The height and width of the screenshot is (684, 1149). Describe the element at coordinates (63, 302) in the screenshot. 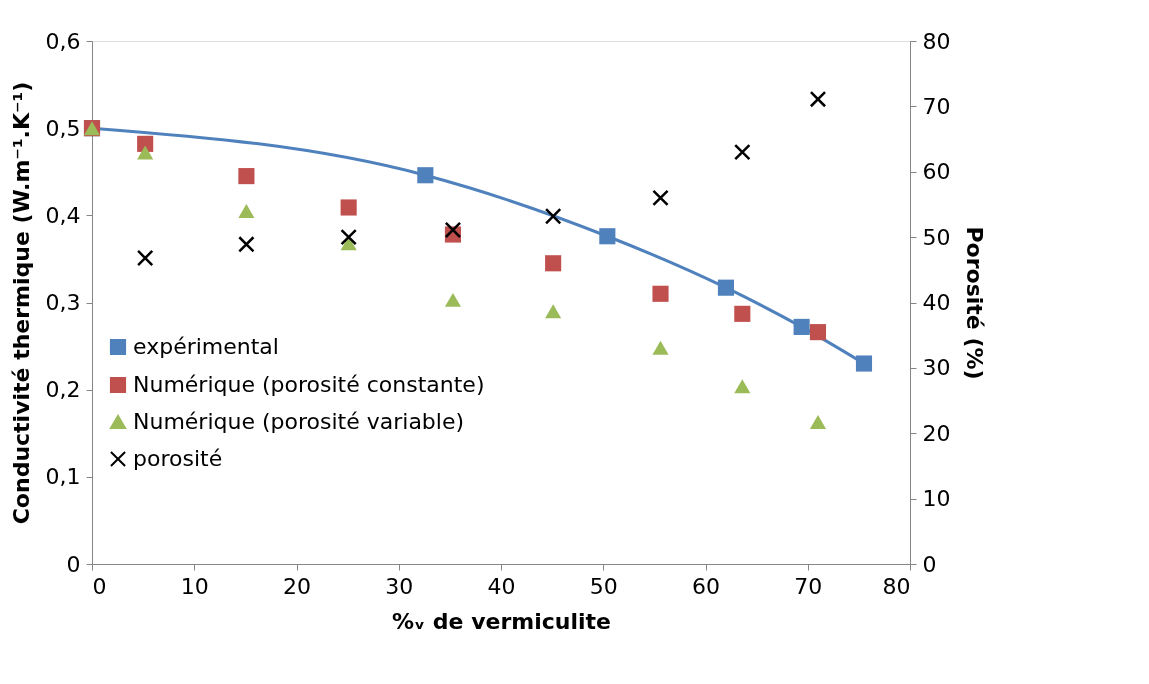

I see `y-tick-label: 0,3` at that location.